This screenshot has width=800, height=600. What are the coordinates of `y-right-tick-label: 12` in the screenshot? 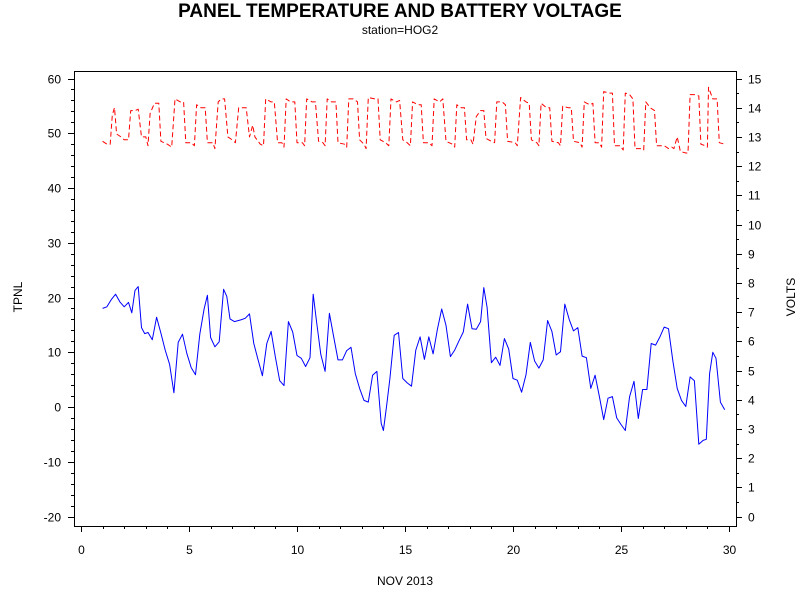 It's located at (755, 167).